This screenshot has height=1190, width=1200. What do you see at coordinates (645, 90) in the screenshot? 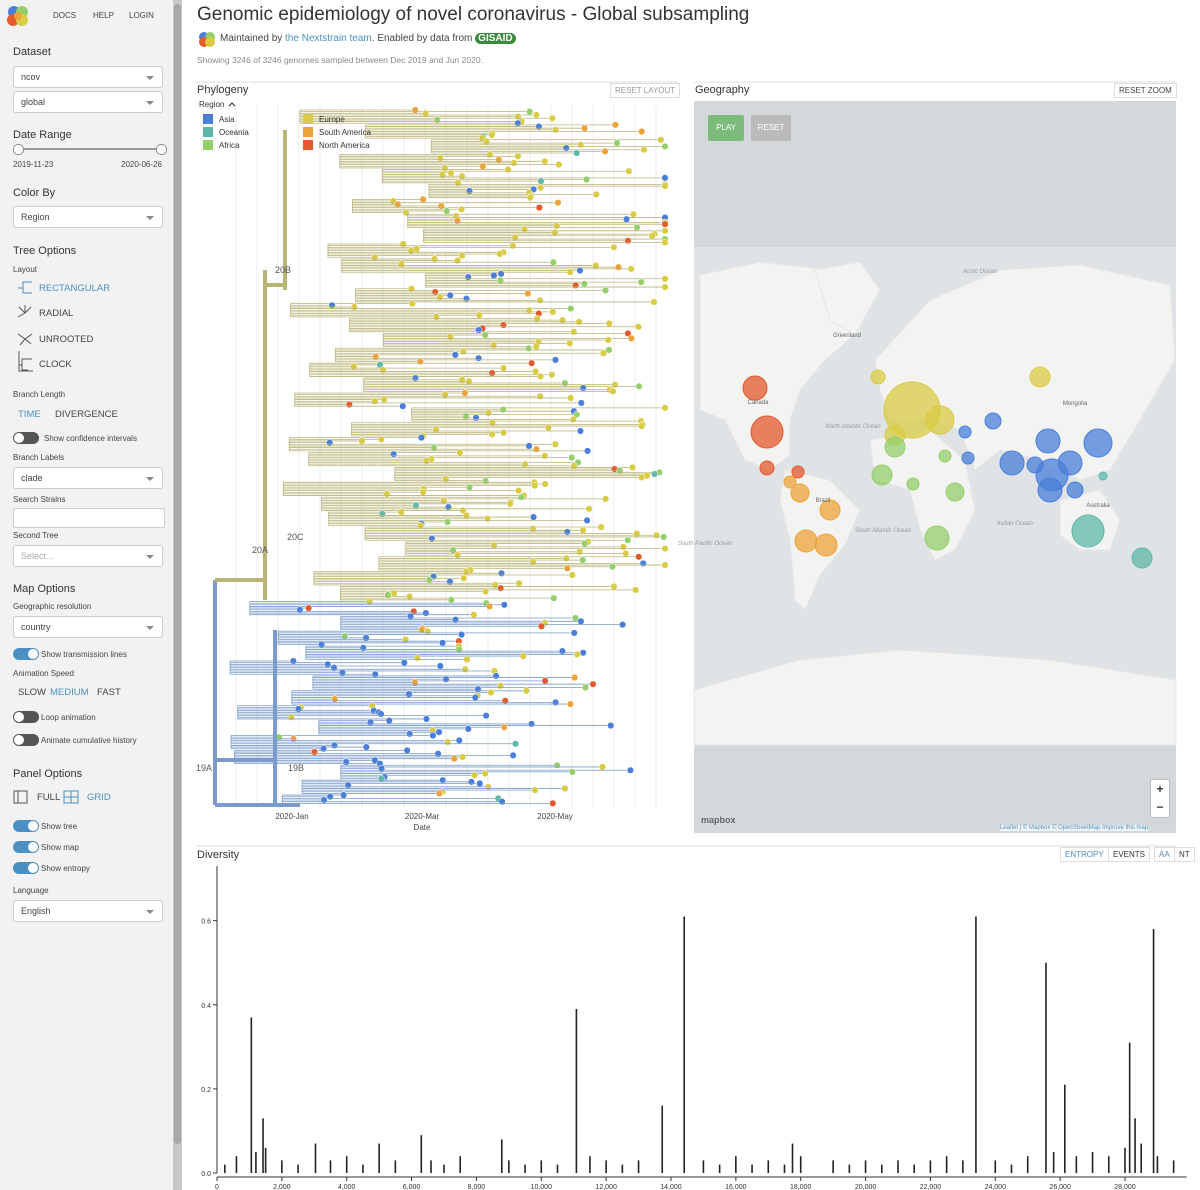
I see `reset-layout-button: RESET LAYOUT` at bounding box center [645, 90].